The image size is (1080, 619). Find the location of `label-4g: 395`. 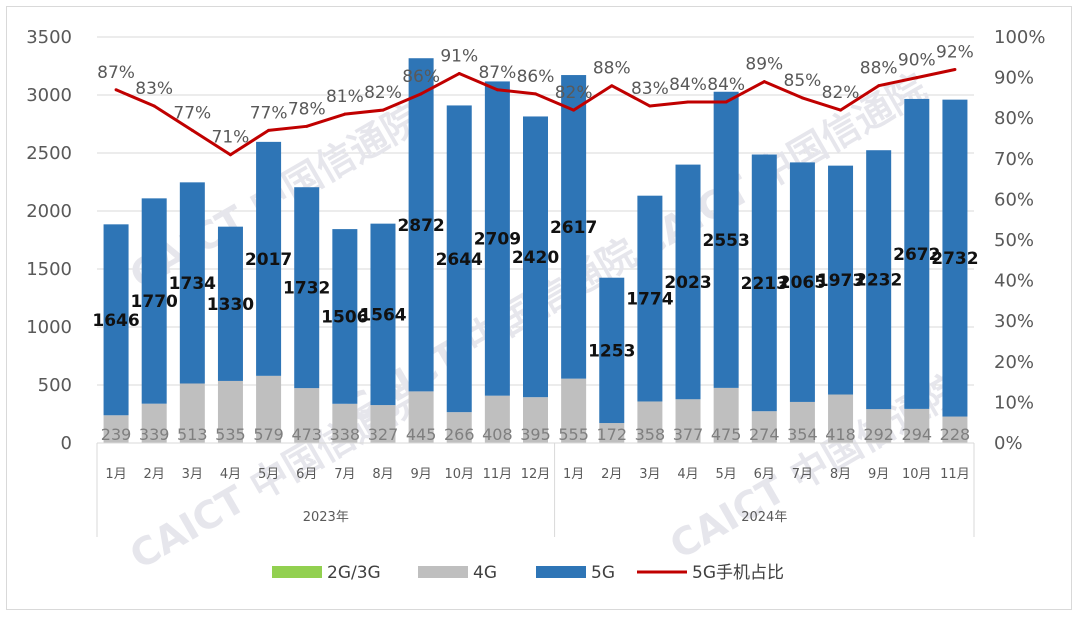

label-4g: 395 is located at coordinates (535, 434).